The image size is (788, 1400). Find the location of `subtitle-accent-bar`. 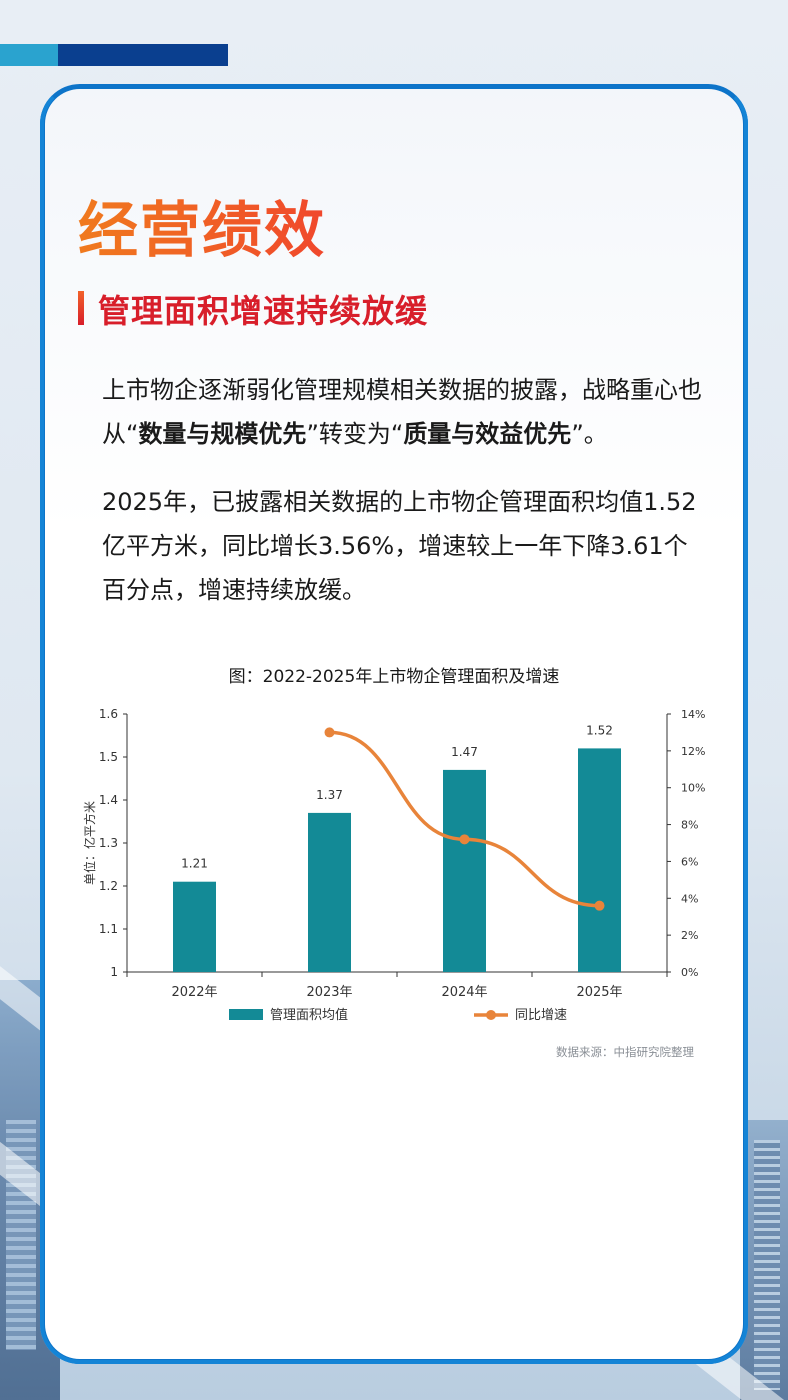

subtitle-accent-bar is located at coordinates (81, 308).